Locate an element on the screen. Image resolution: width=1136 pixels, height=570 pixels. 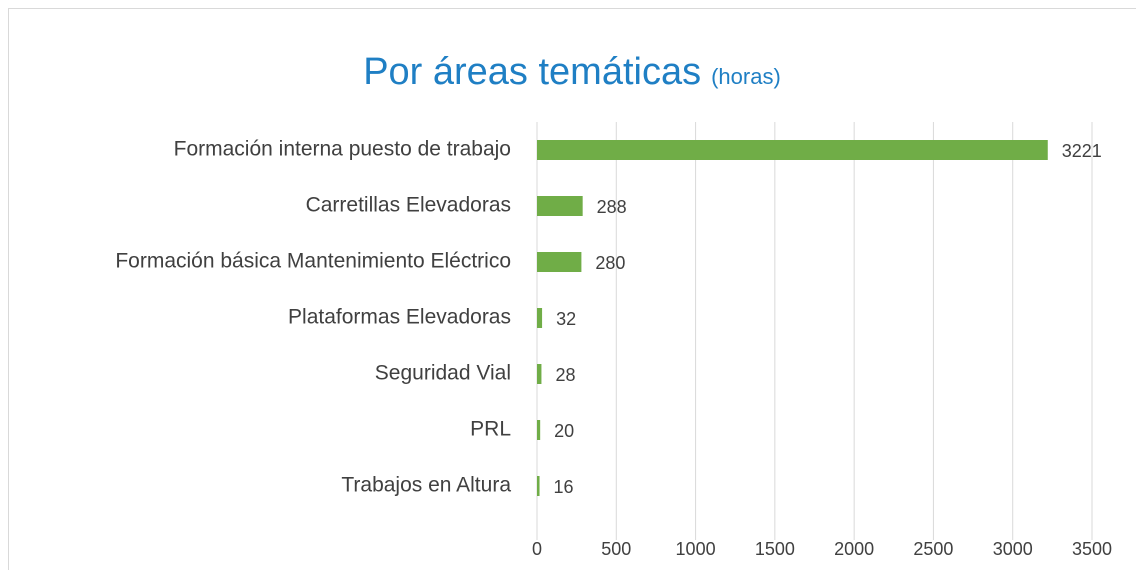
x-tick-label: 3500 is located at coordinates (1092, 549).